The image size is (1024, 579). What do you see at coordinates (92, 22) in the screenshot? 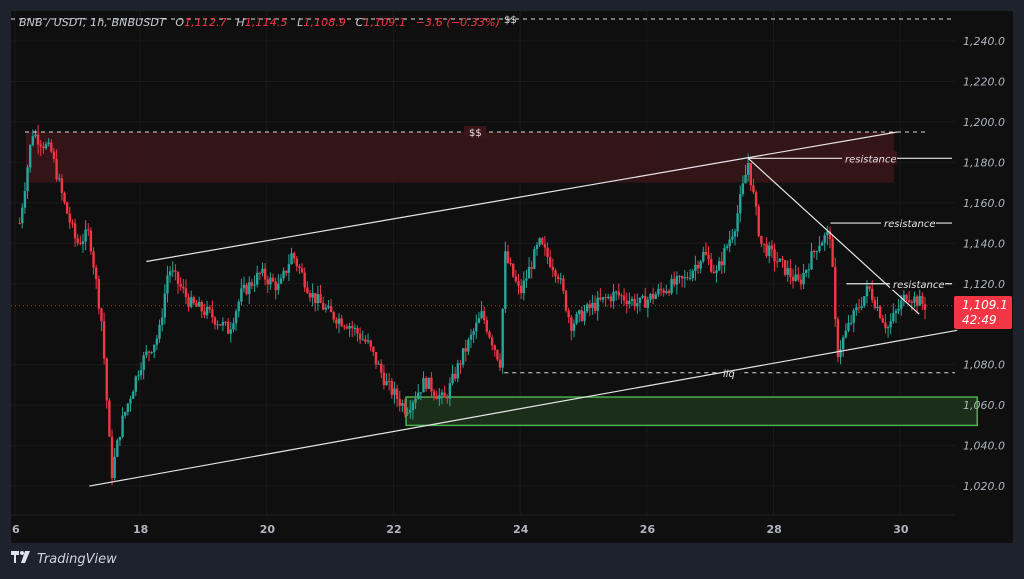
I see `symbol-label: BNB / USDT, 1h, BNBUSDT` at bounding box center [92, 22].